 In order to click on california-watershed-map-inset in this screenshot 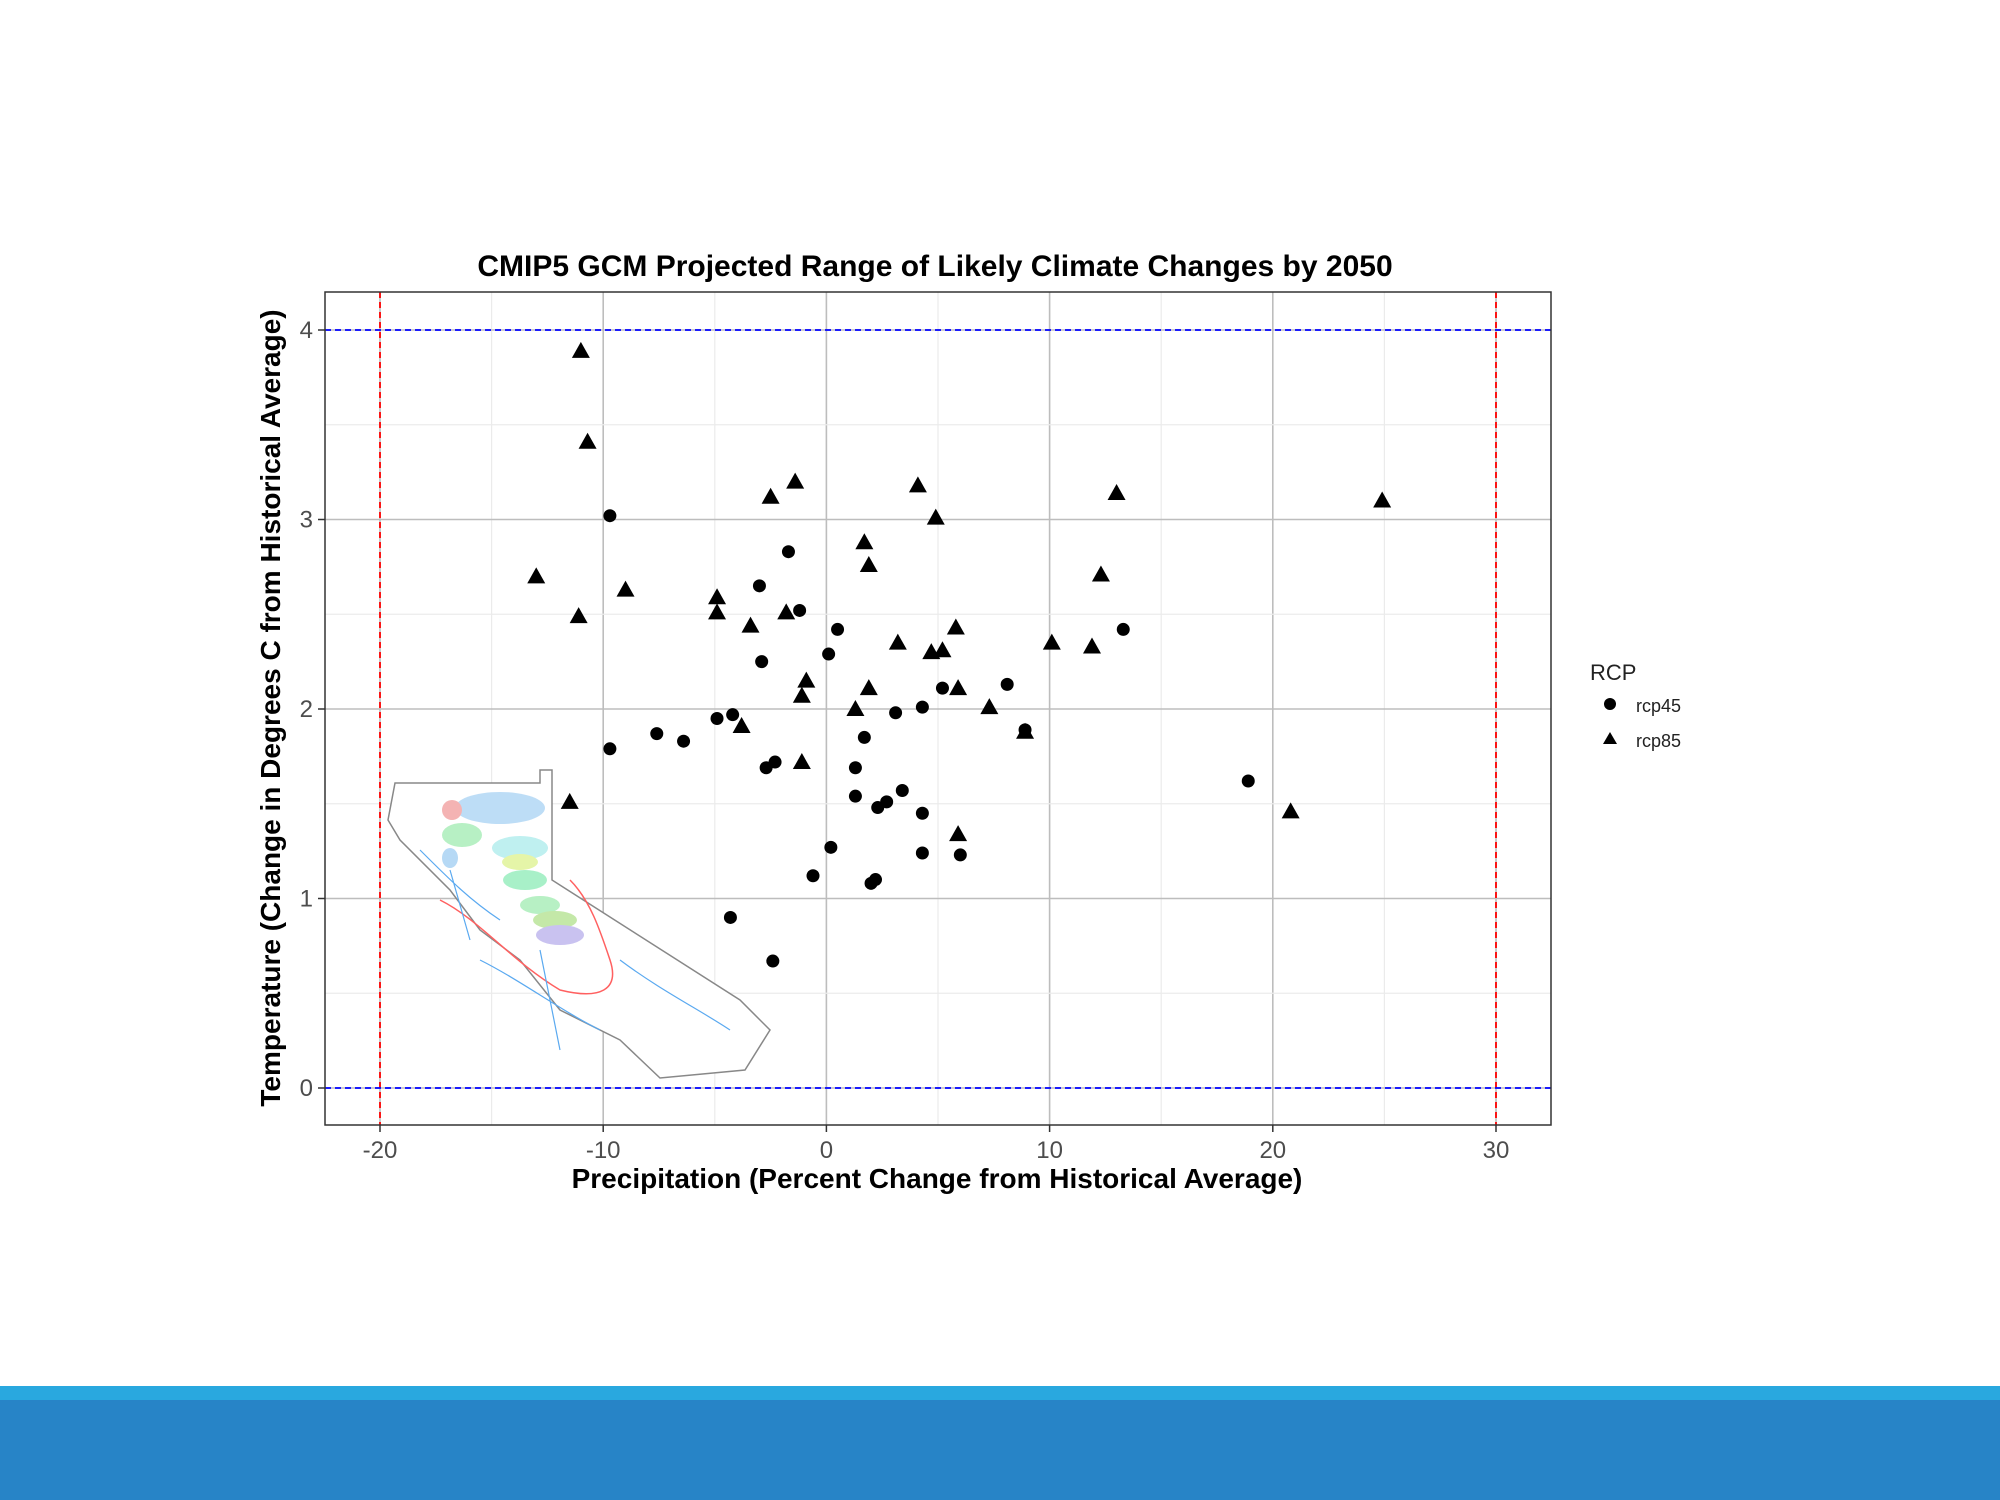, I will do `click(579, 924)`.